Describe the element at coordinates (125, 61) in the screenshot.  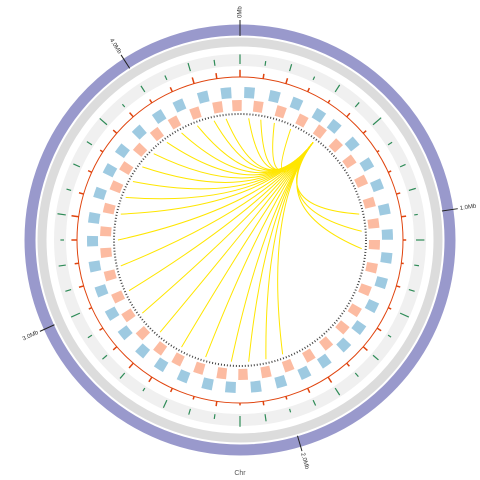
I see `x-tick` at that location.